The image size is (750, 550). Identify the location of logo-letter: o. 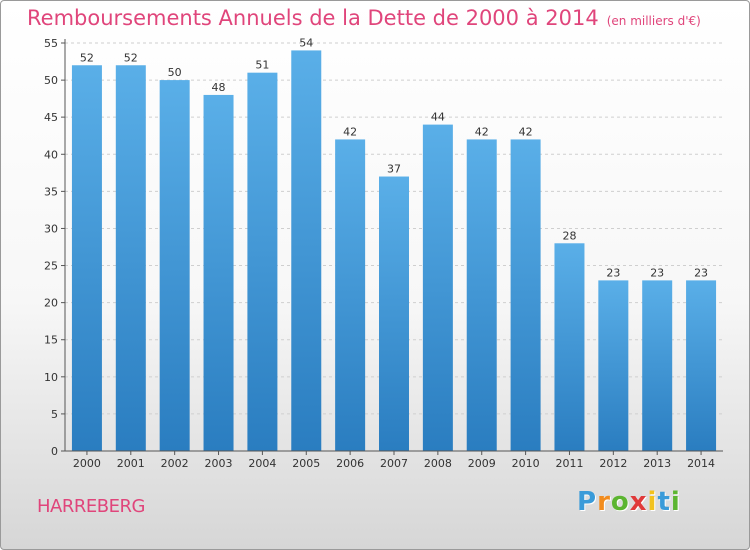
(620, 502).